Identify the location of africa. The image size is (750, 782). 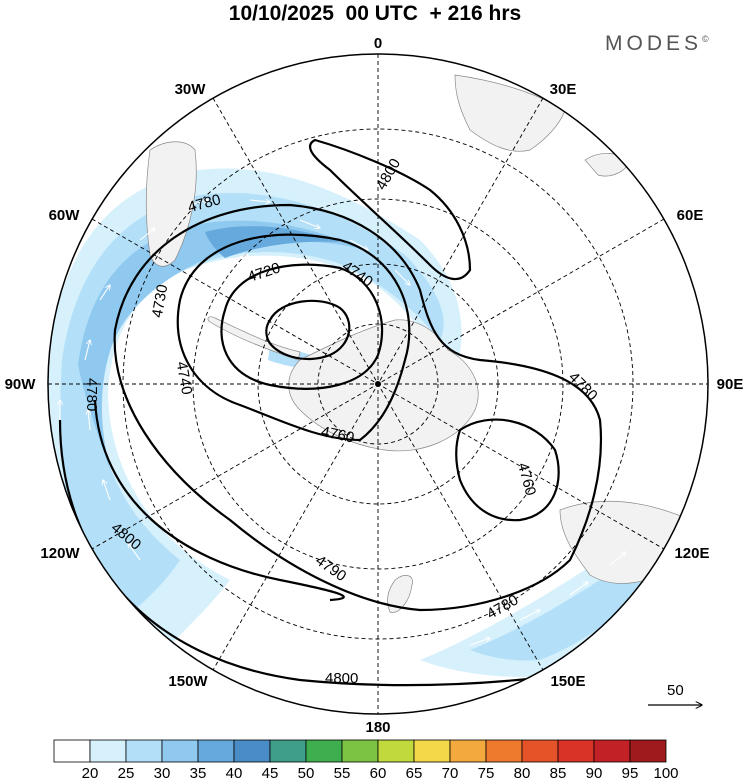
(510, 113).